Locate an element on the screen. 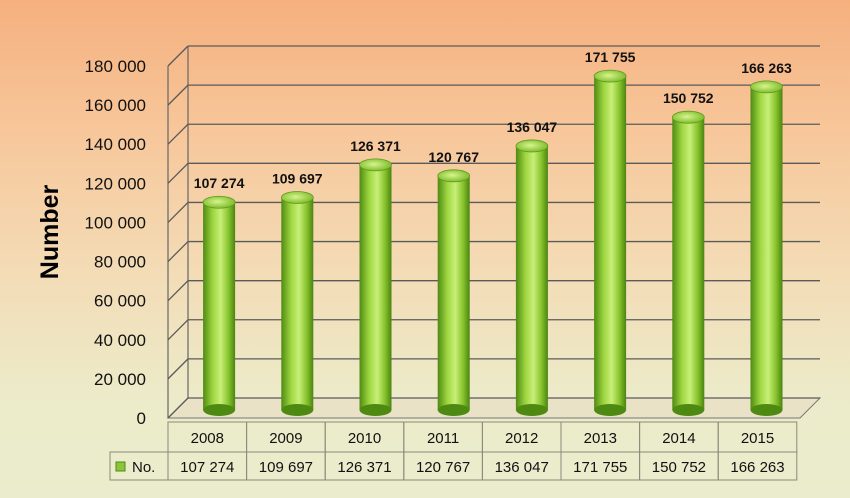 Image resolution: width=850 pixels, height=498 pixels. table-value: 166 263 is located at coordinates (757, 467).